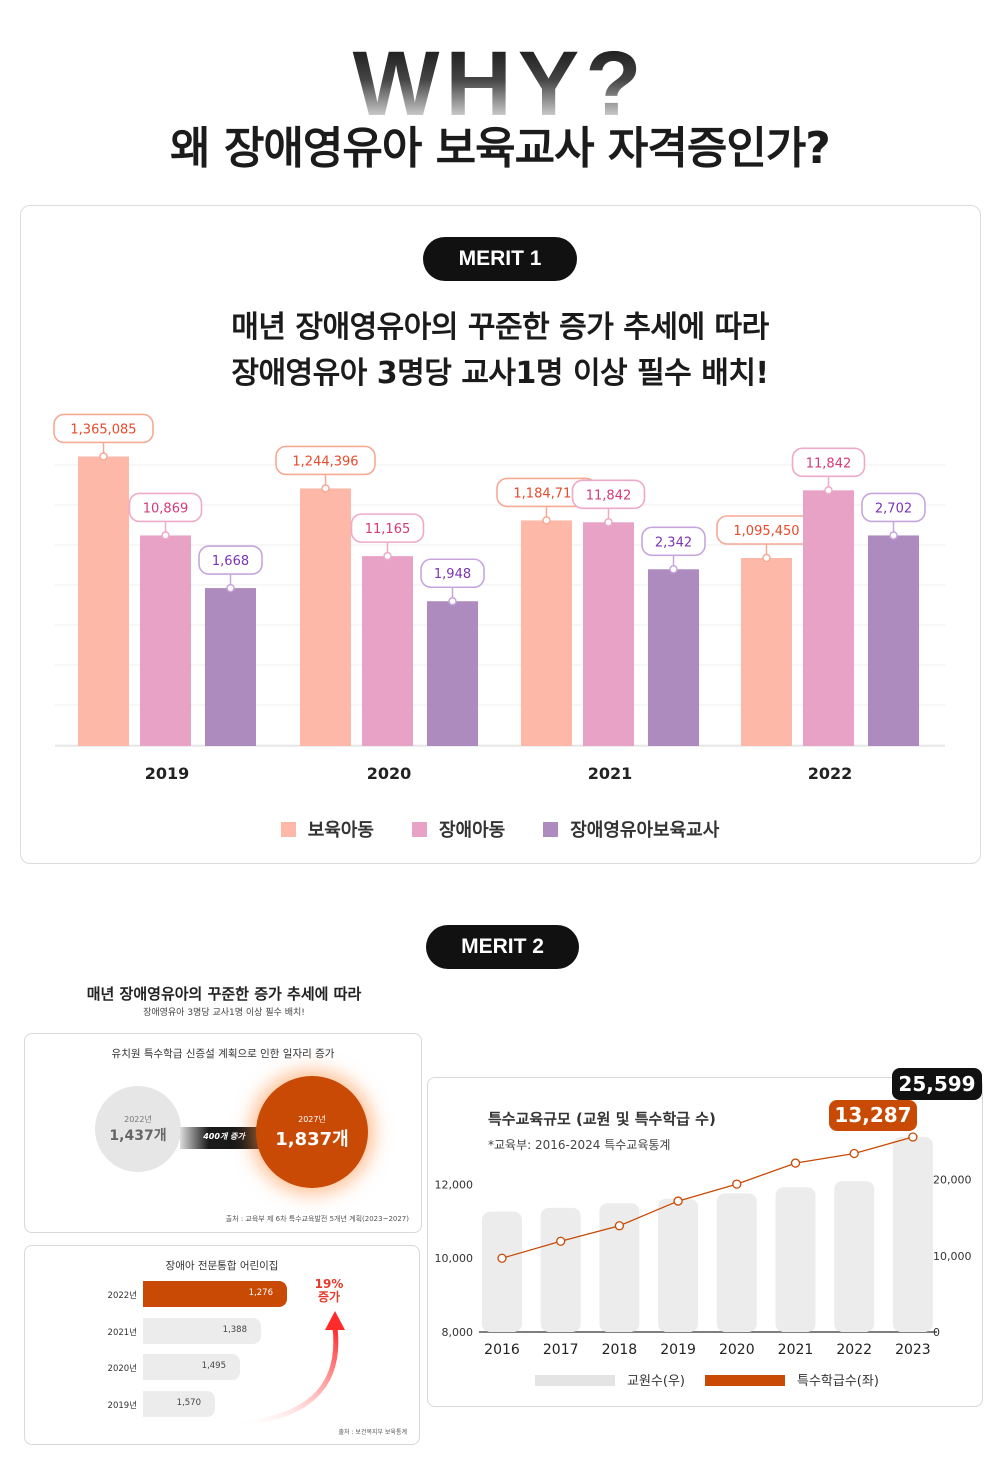  Describe the element at coordinates (560, 1269) in the screenshot. I see `teacher-bar-2017` at that location.